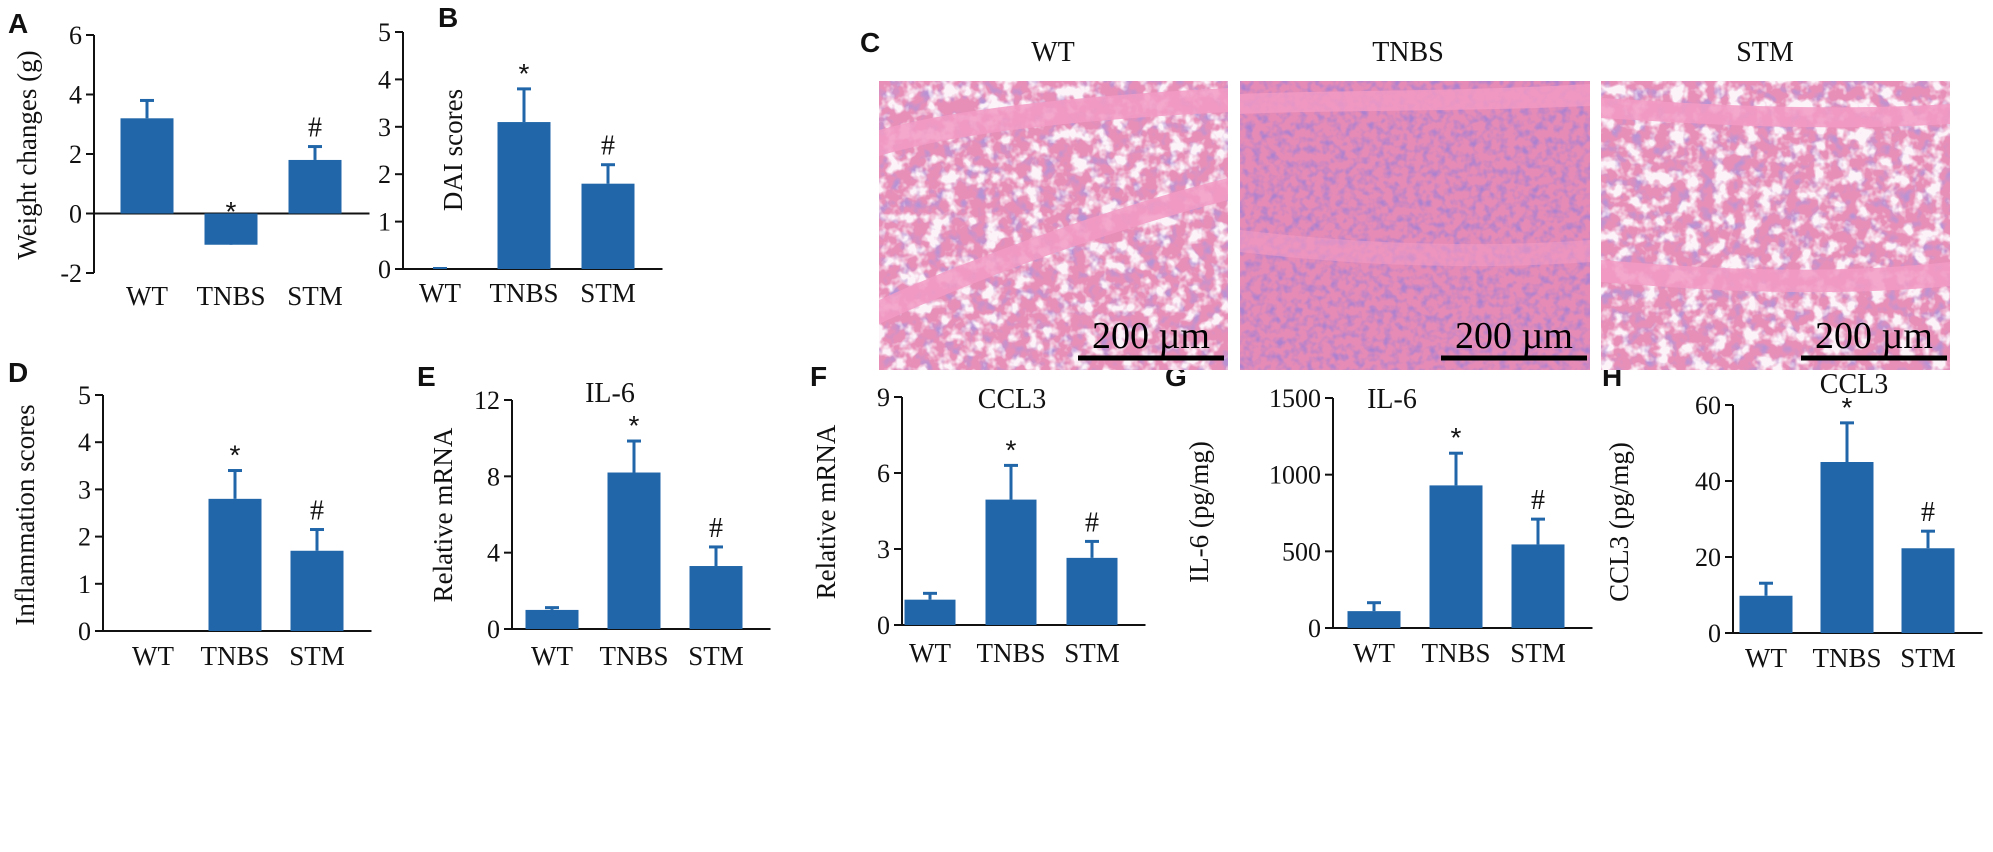 The width and height of the screenshot is (1993, 852). What do you see at coordinates (25, 514) in the screenshot?
I see `y-axis-label: Inflammation scores` at bounding box center [25, 514].